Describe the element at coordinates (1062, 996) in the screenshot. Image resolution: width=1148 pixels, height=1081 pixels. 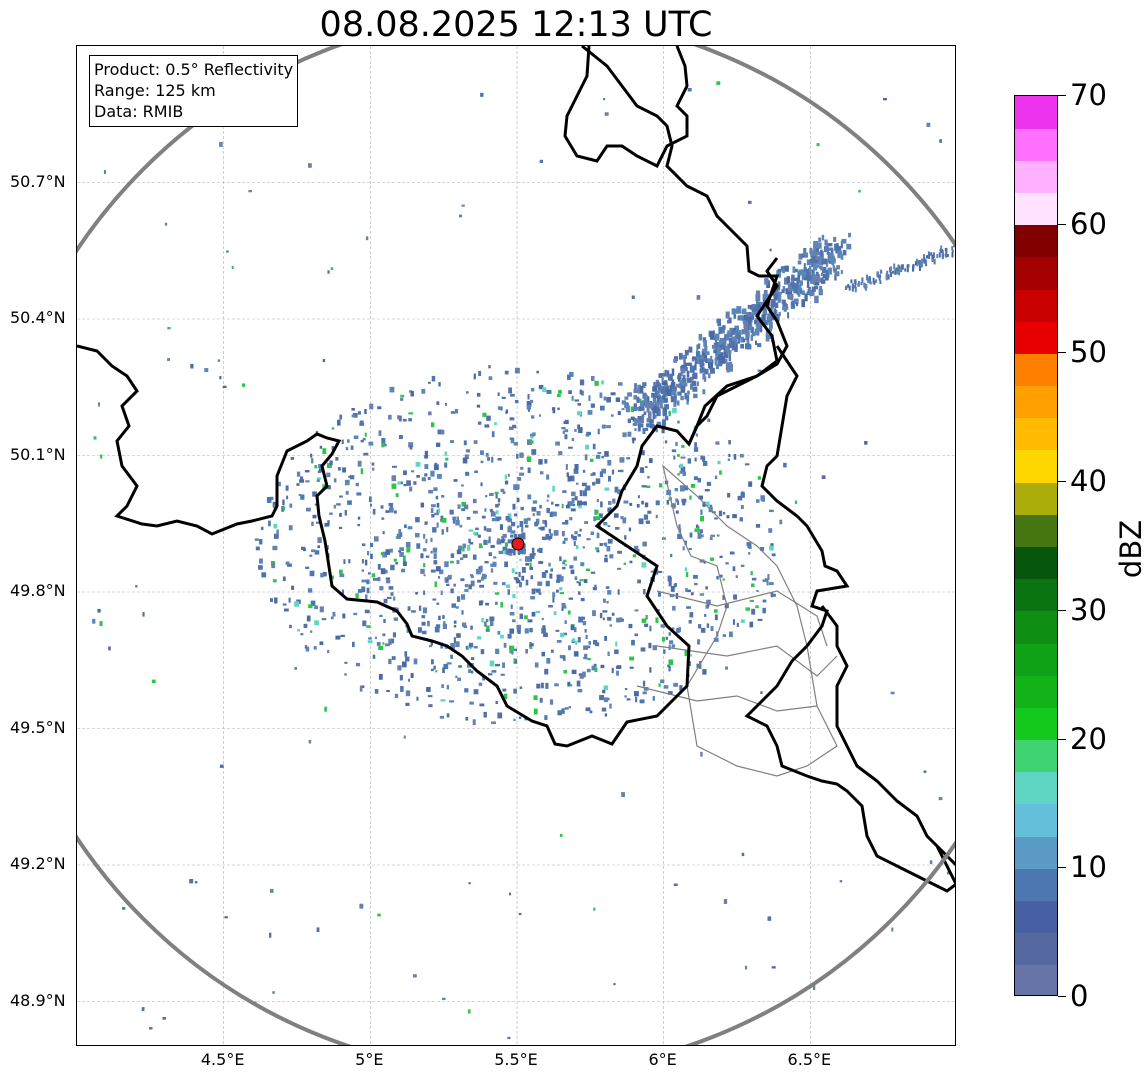
I see `colorbar-tick` at that location.